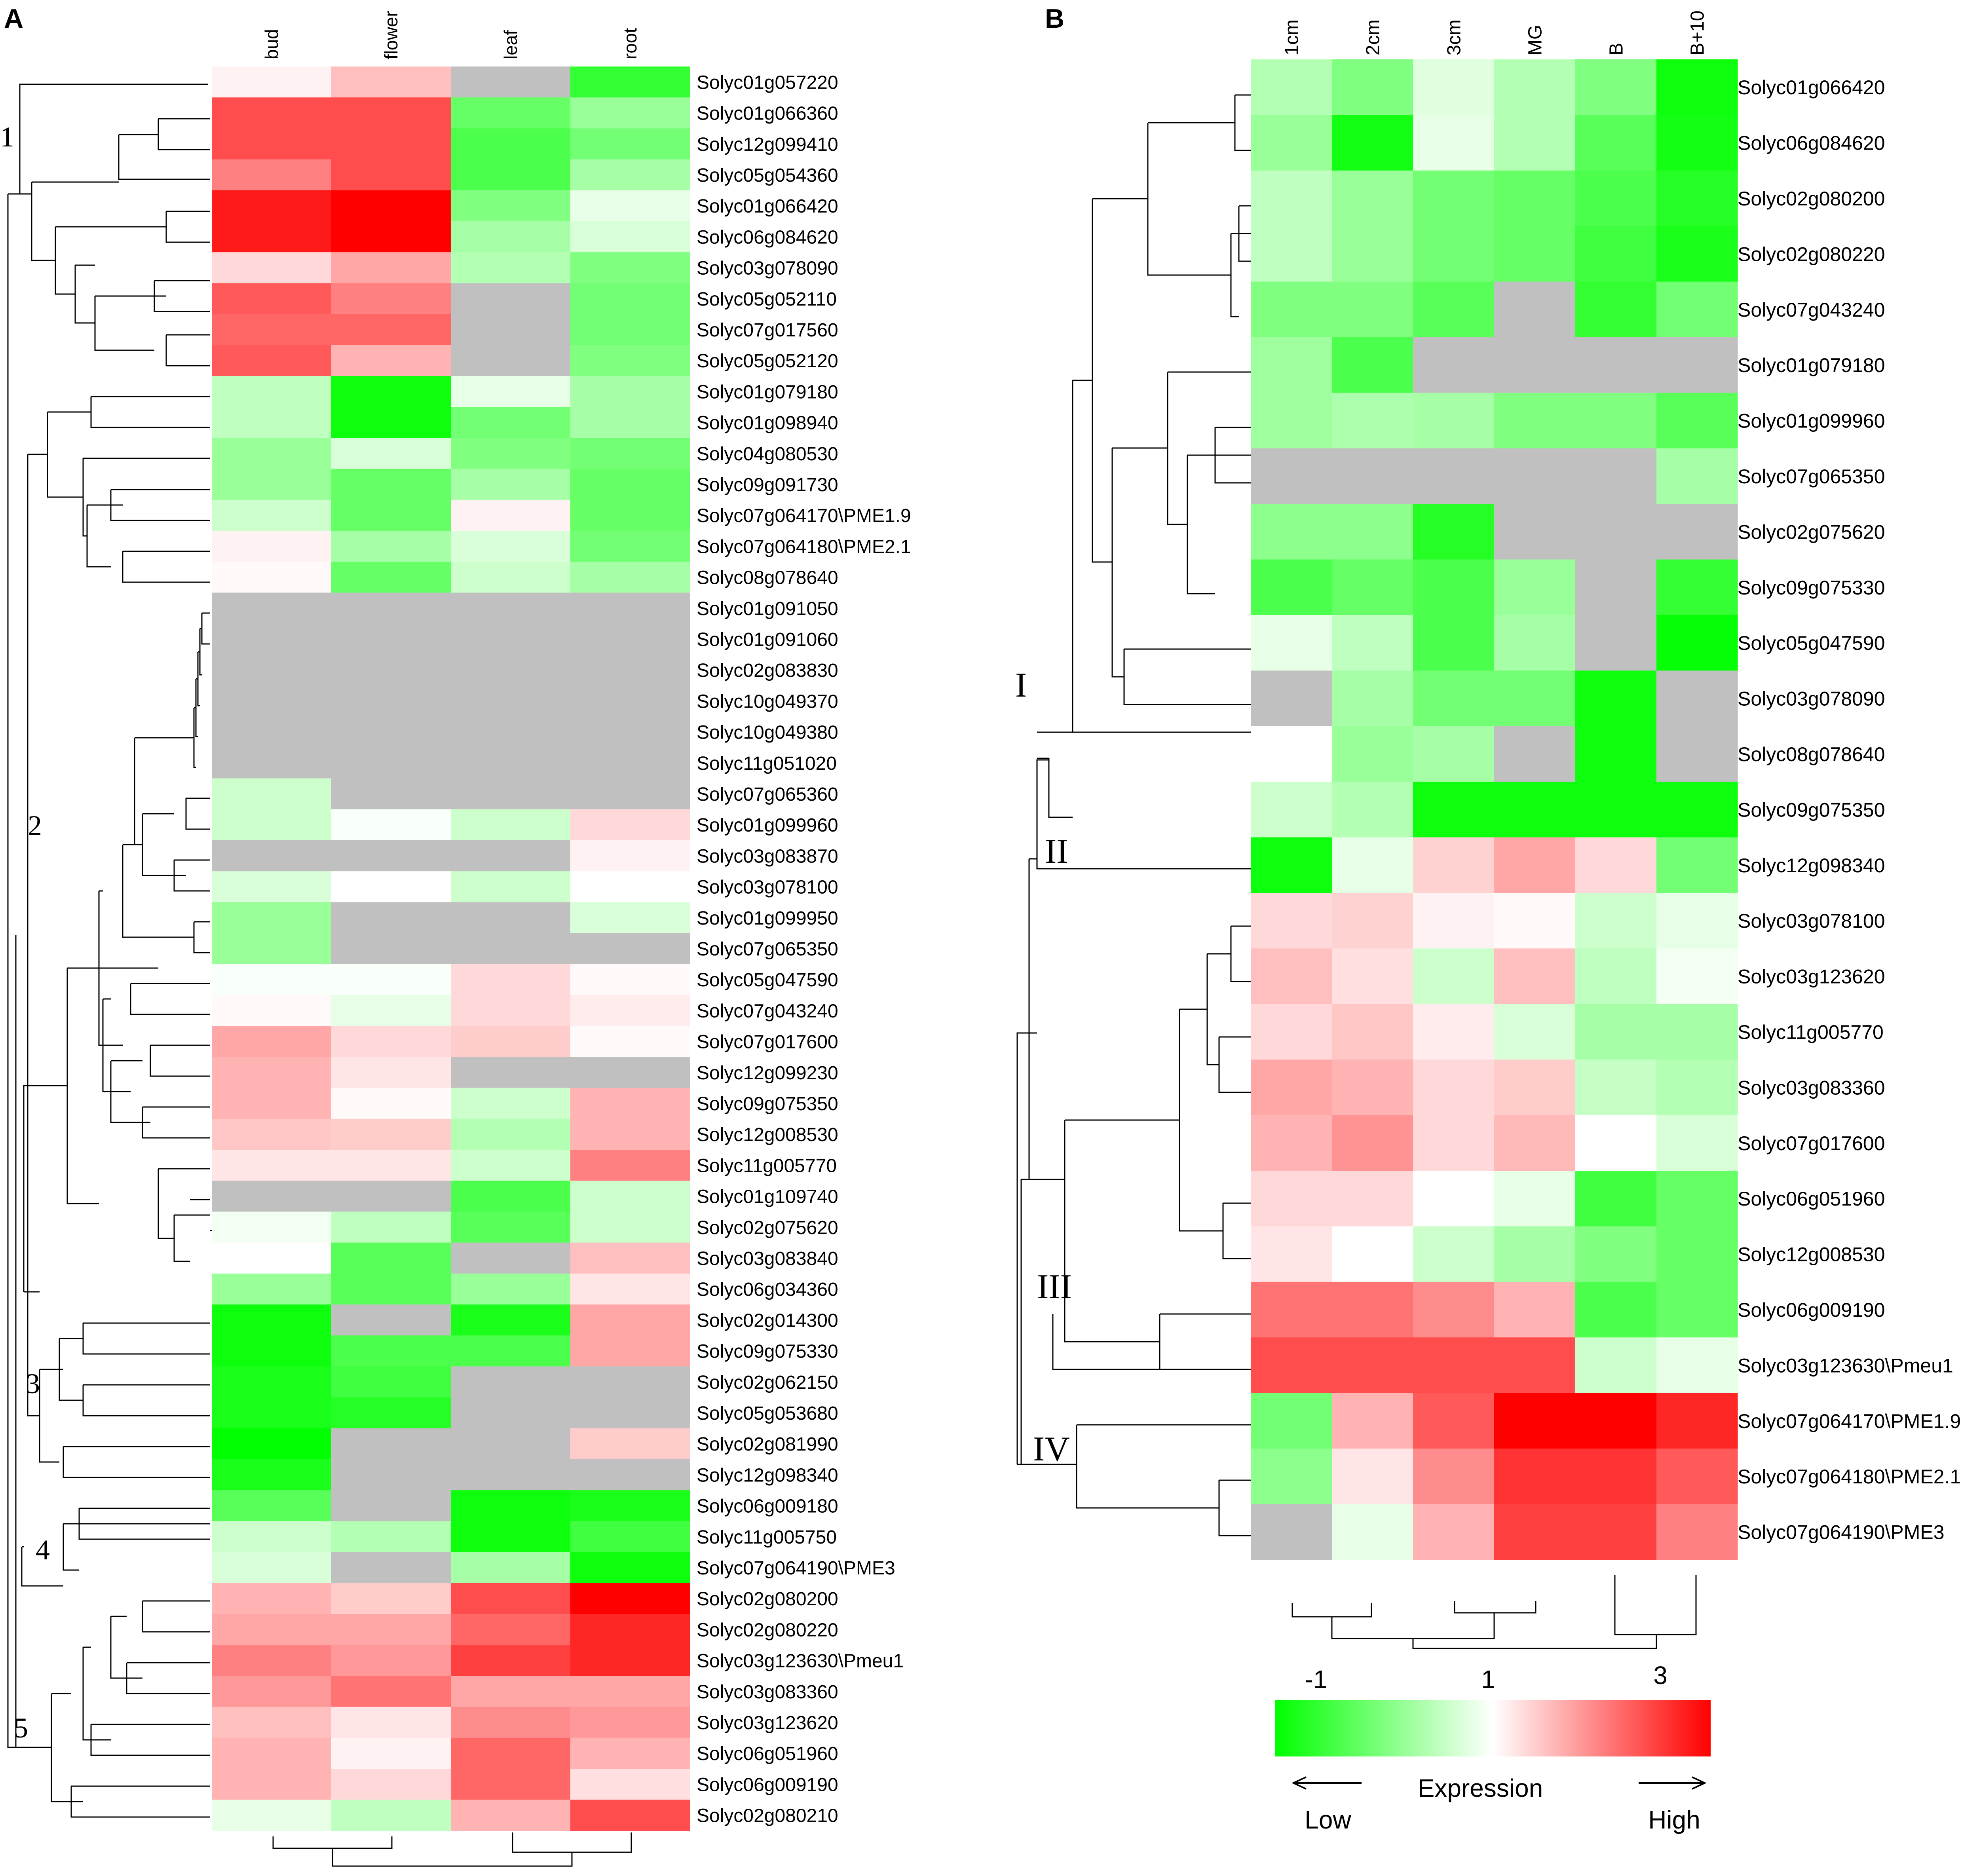  What do you see at coordinates (1535, 1254) in the screenshot?
I see `cell-b-r21-c3` at bounding box center [1535, 1254].